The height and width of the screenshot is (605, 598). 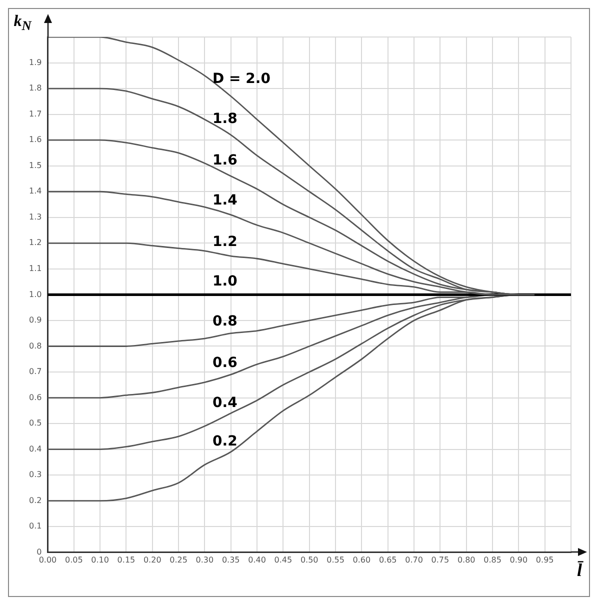 What do you see at coordinates (225, 441) in the screenshot?
I see `series-label: 0.2` at bounding box center [225, 441].